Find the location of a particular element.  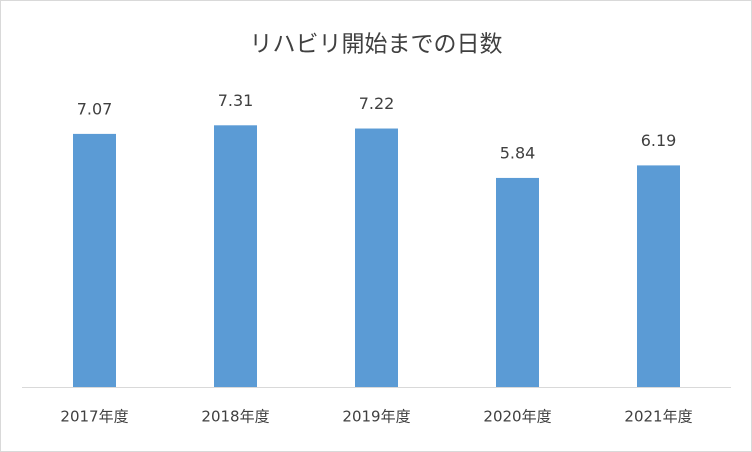

x-tick-label: 2018年度 is located at coordinates (235, 417).